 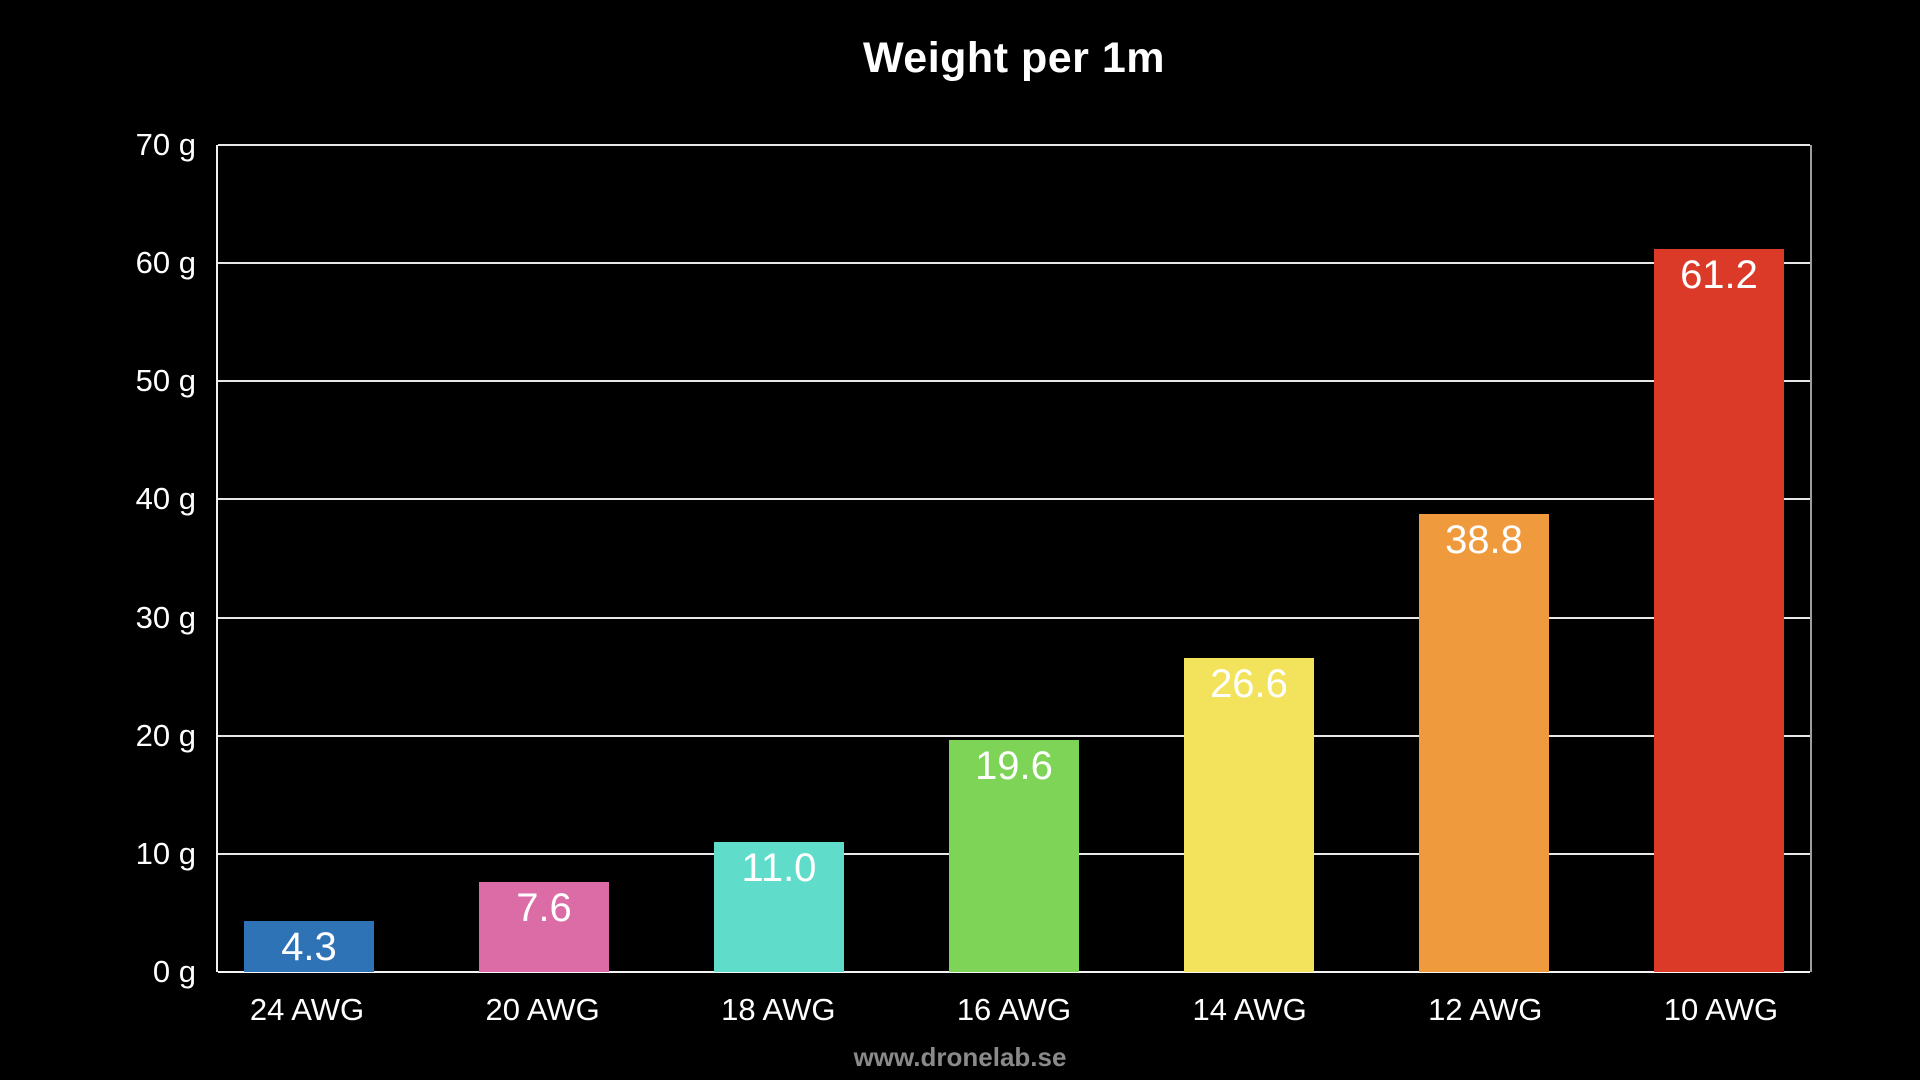 What do you see at coordinates (1249, 814) in the screenshot?
I see `bar-14-awg: 26.6` at bounding box center [1249, 814].